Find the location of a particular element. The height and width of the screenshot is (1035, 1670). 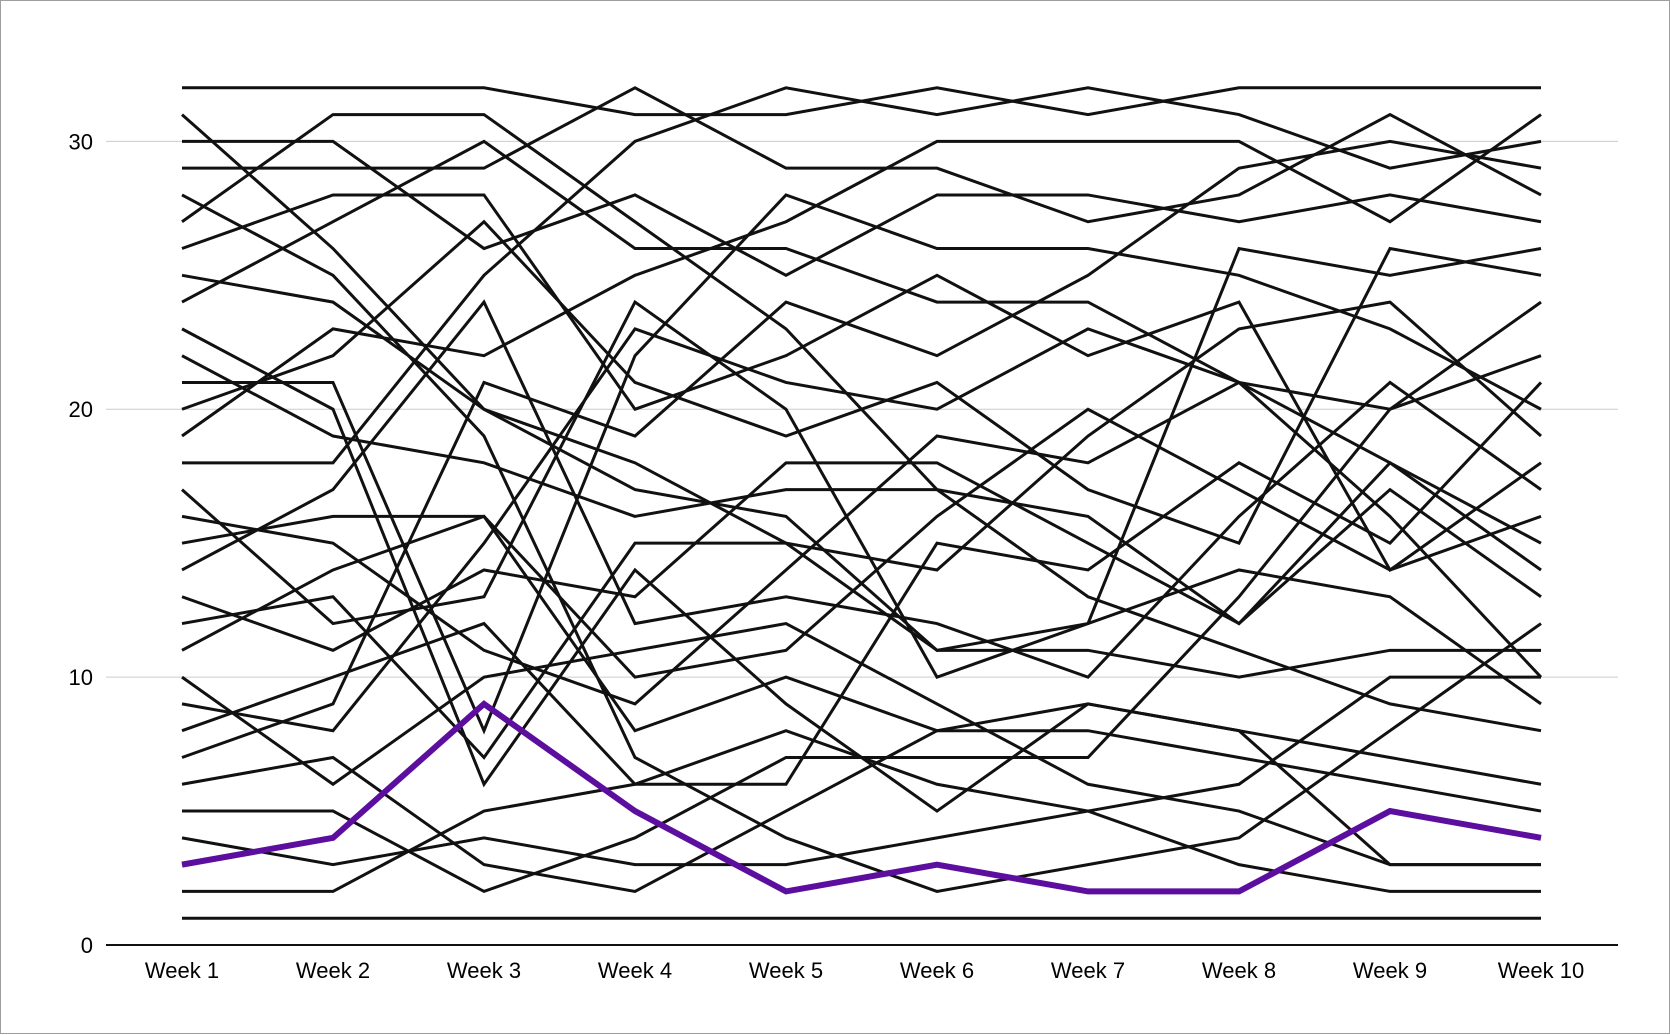

x-tick-label: Week 3 is located at coordinates (484, 970).